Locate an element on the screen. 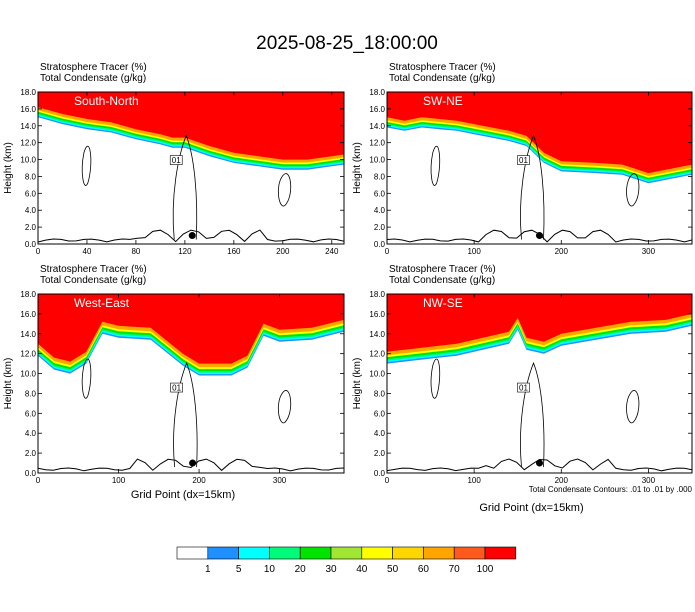 The image size is (695, 612). colorbar-label: 5 is located at coordinates (239, 569).